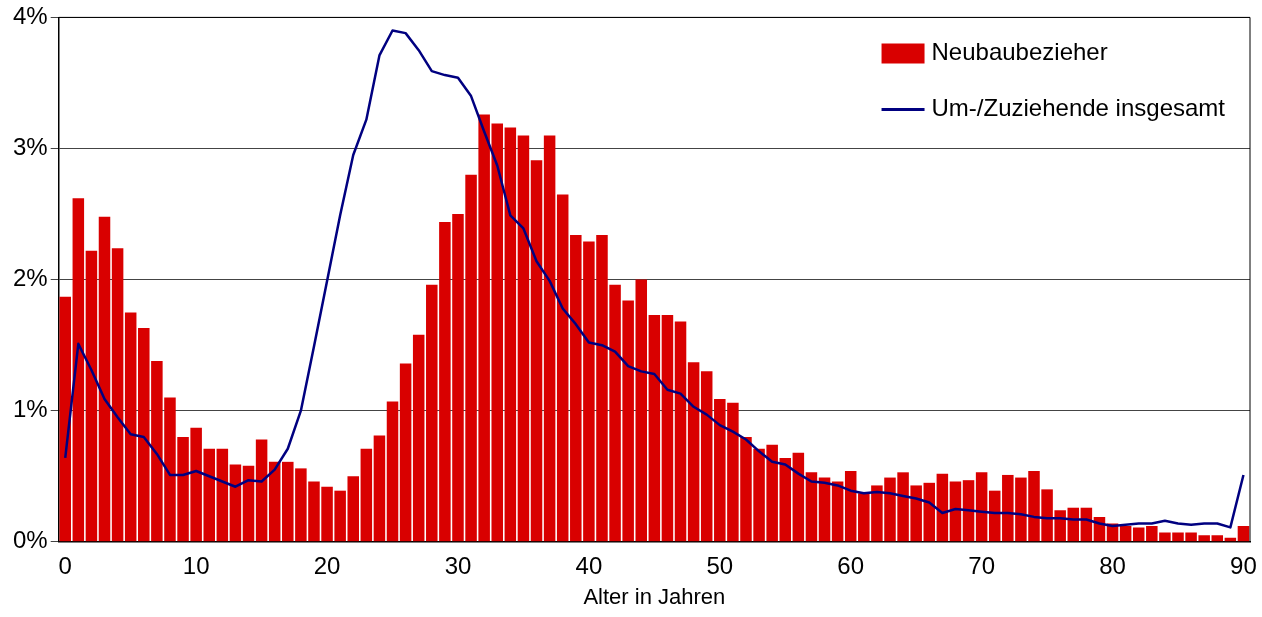 This screenshot has width=1262, height=617. What do you see at coordinates (30, 16) in the screenshot?
I see `y-tick-label: 4%` at bounding box center [30, 16].